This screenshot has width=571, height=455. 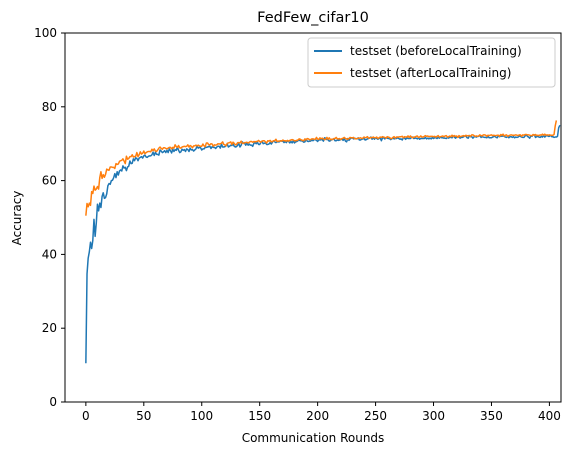 I want to click on x-tick-label: 400, so click(x=549, y=416).